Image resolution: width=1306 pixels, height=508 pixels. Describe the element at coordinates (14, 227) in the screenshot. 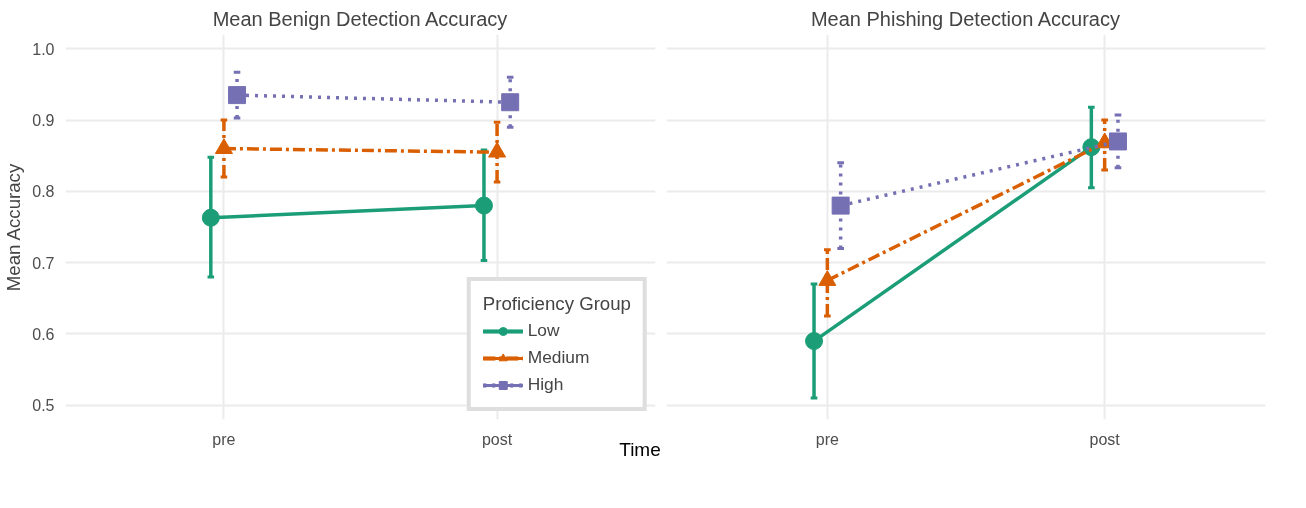

I see `y-axis-title: Mean Accuracy` at that location.